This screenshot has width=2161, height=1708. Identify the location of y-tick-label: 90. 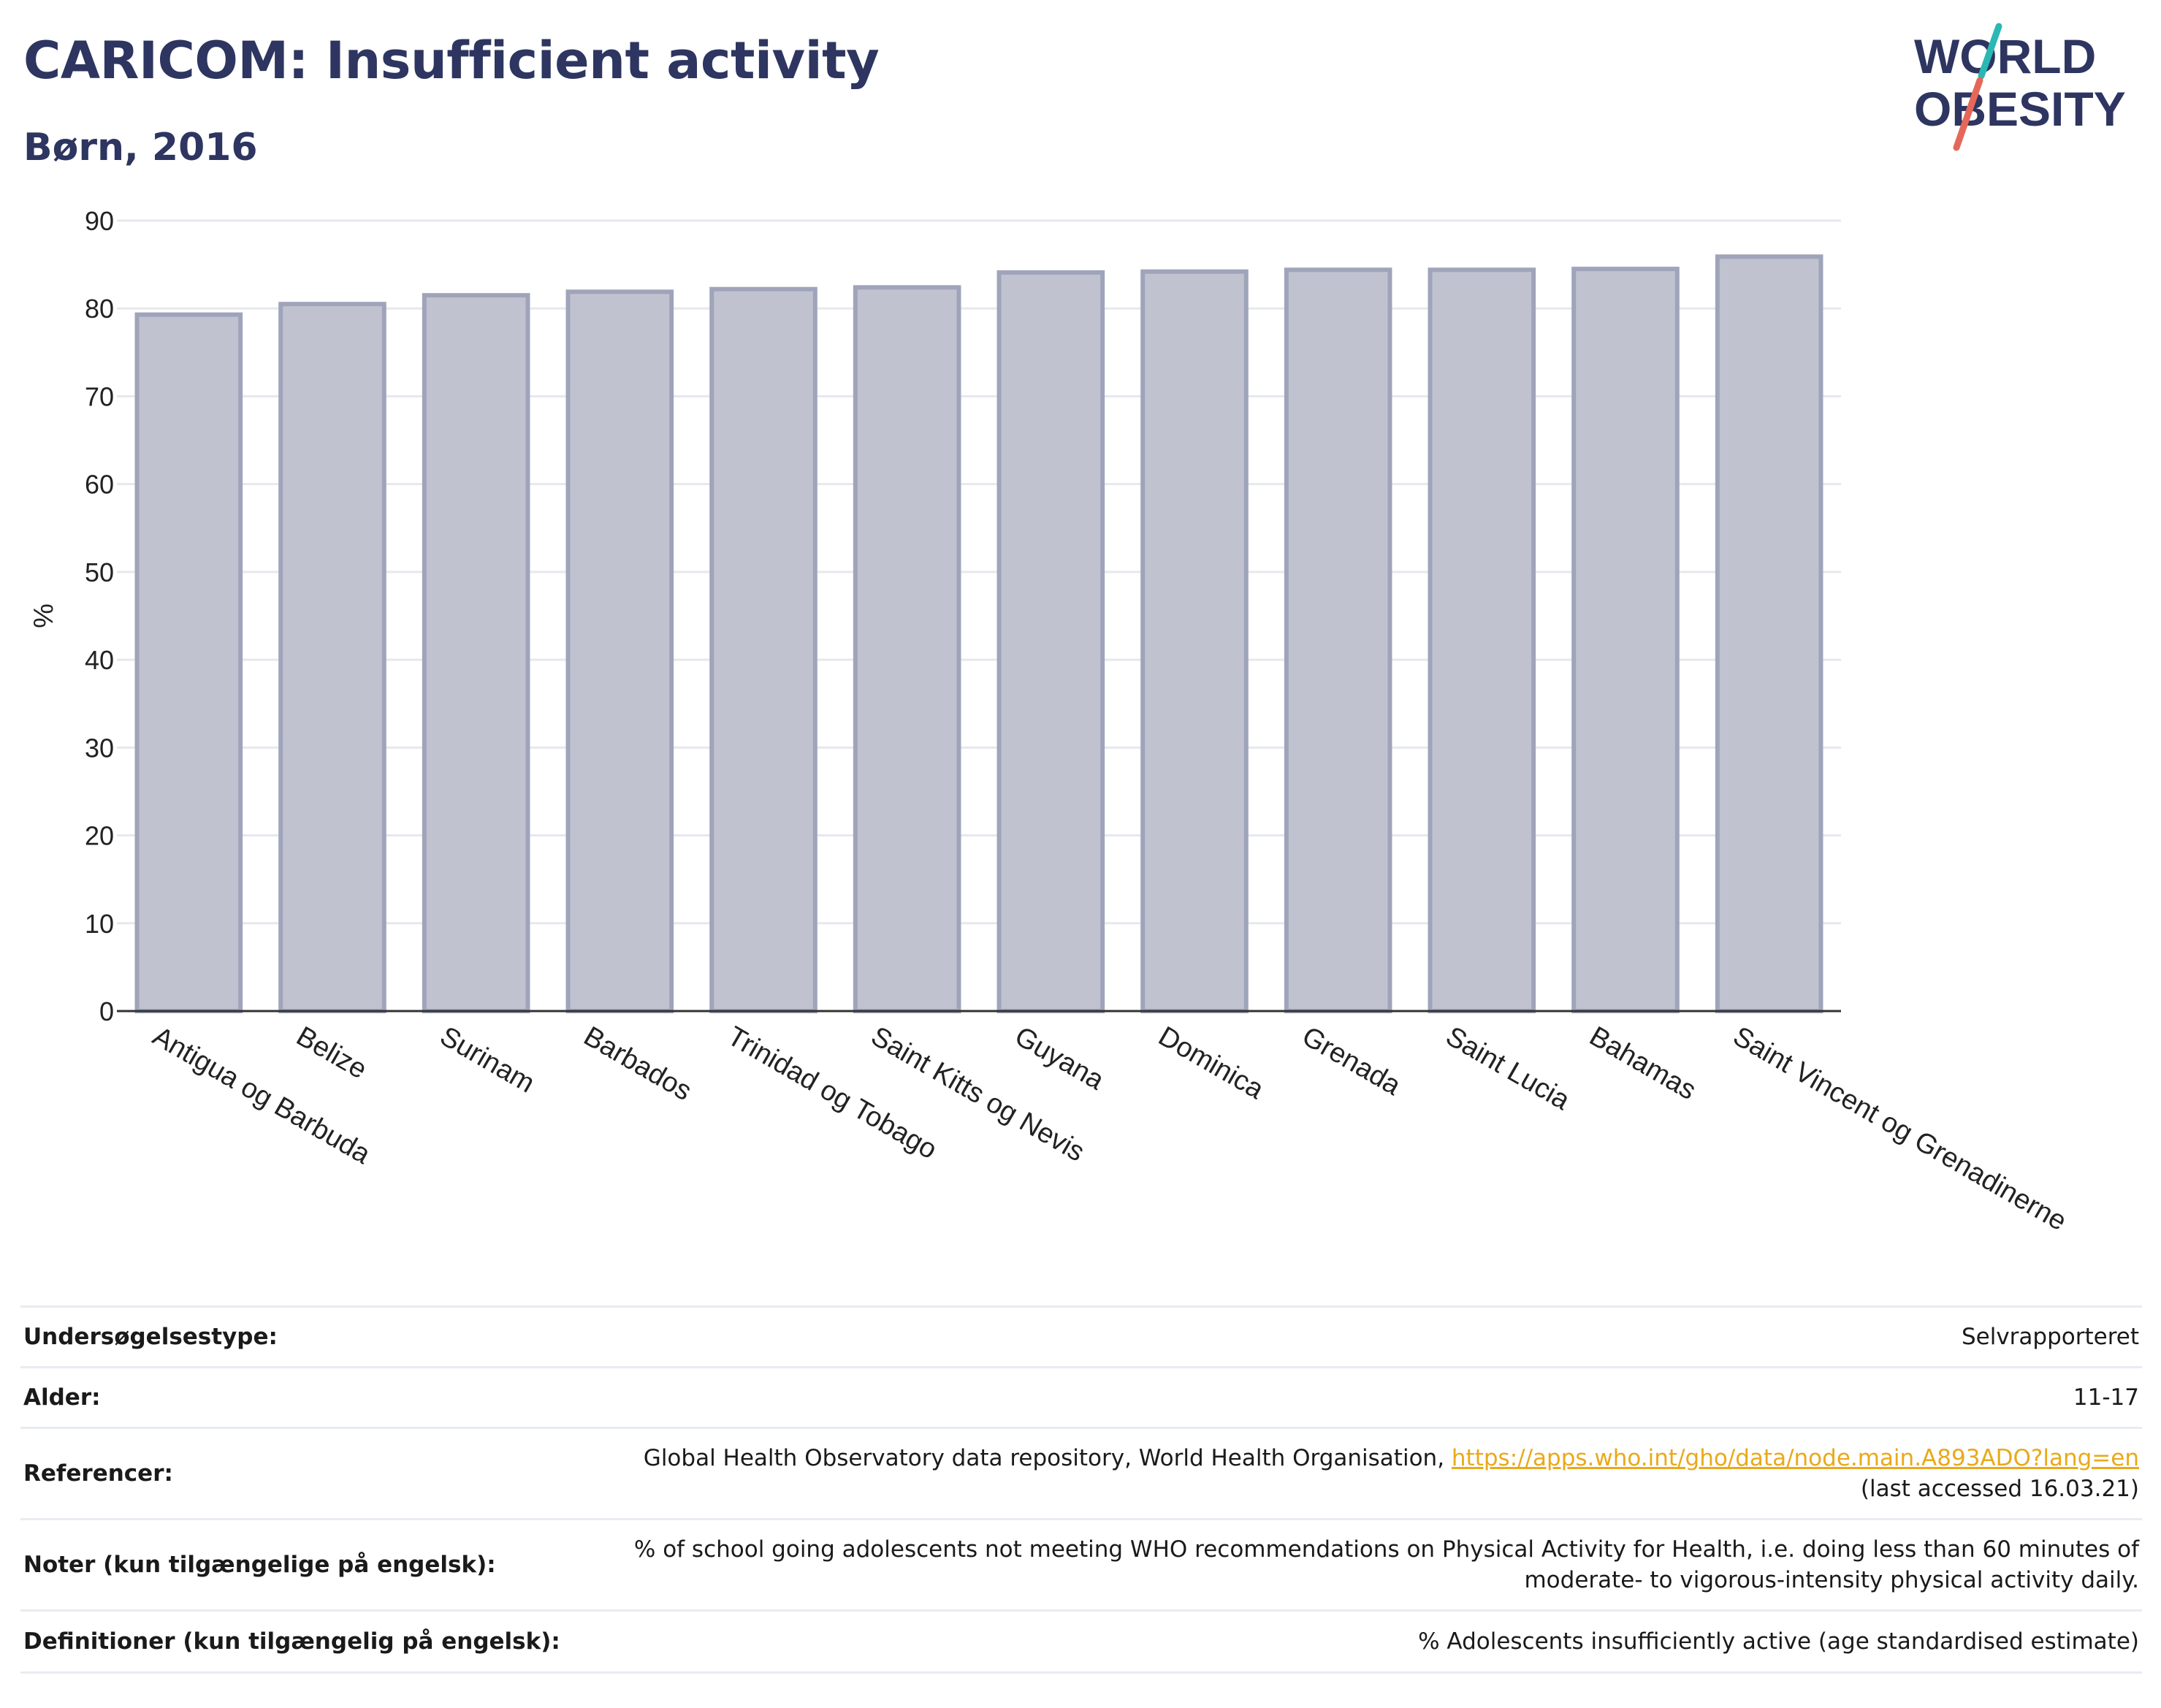
(99, 221).